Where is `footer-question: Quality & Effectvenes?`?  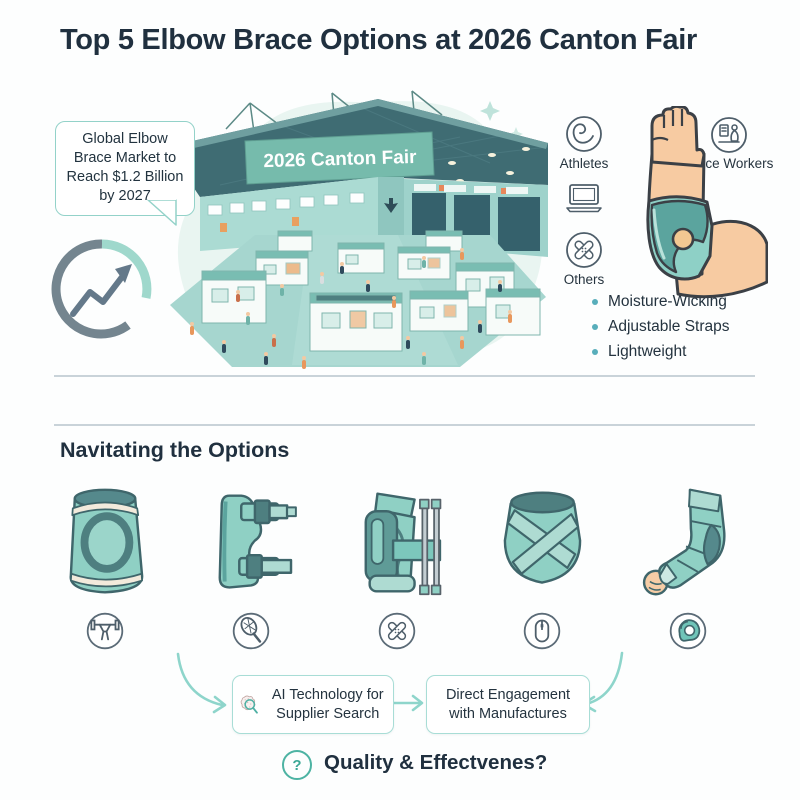 footer-question: Quality & Effectvenes? is located at coordinates (436, 762).